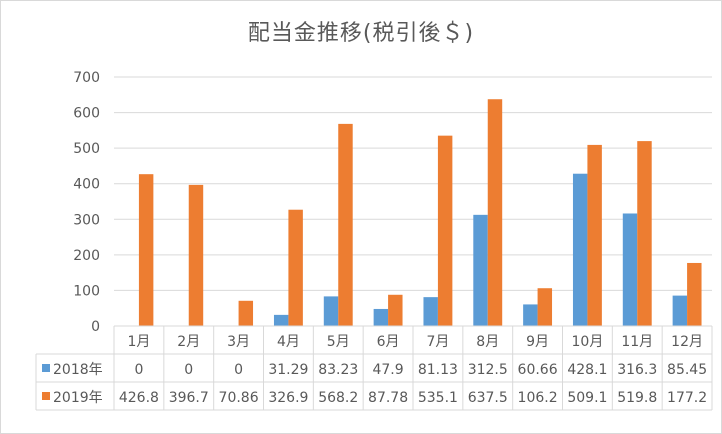  What do you see at coordinates (361, 33) in the screenshot?
I see `chart-title: 配当金推移(税引後＄)` at bounding box center [361, 33].